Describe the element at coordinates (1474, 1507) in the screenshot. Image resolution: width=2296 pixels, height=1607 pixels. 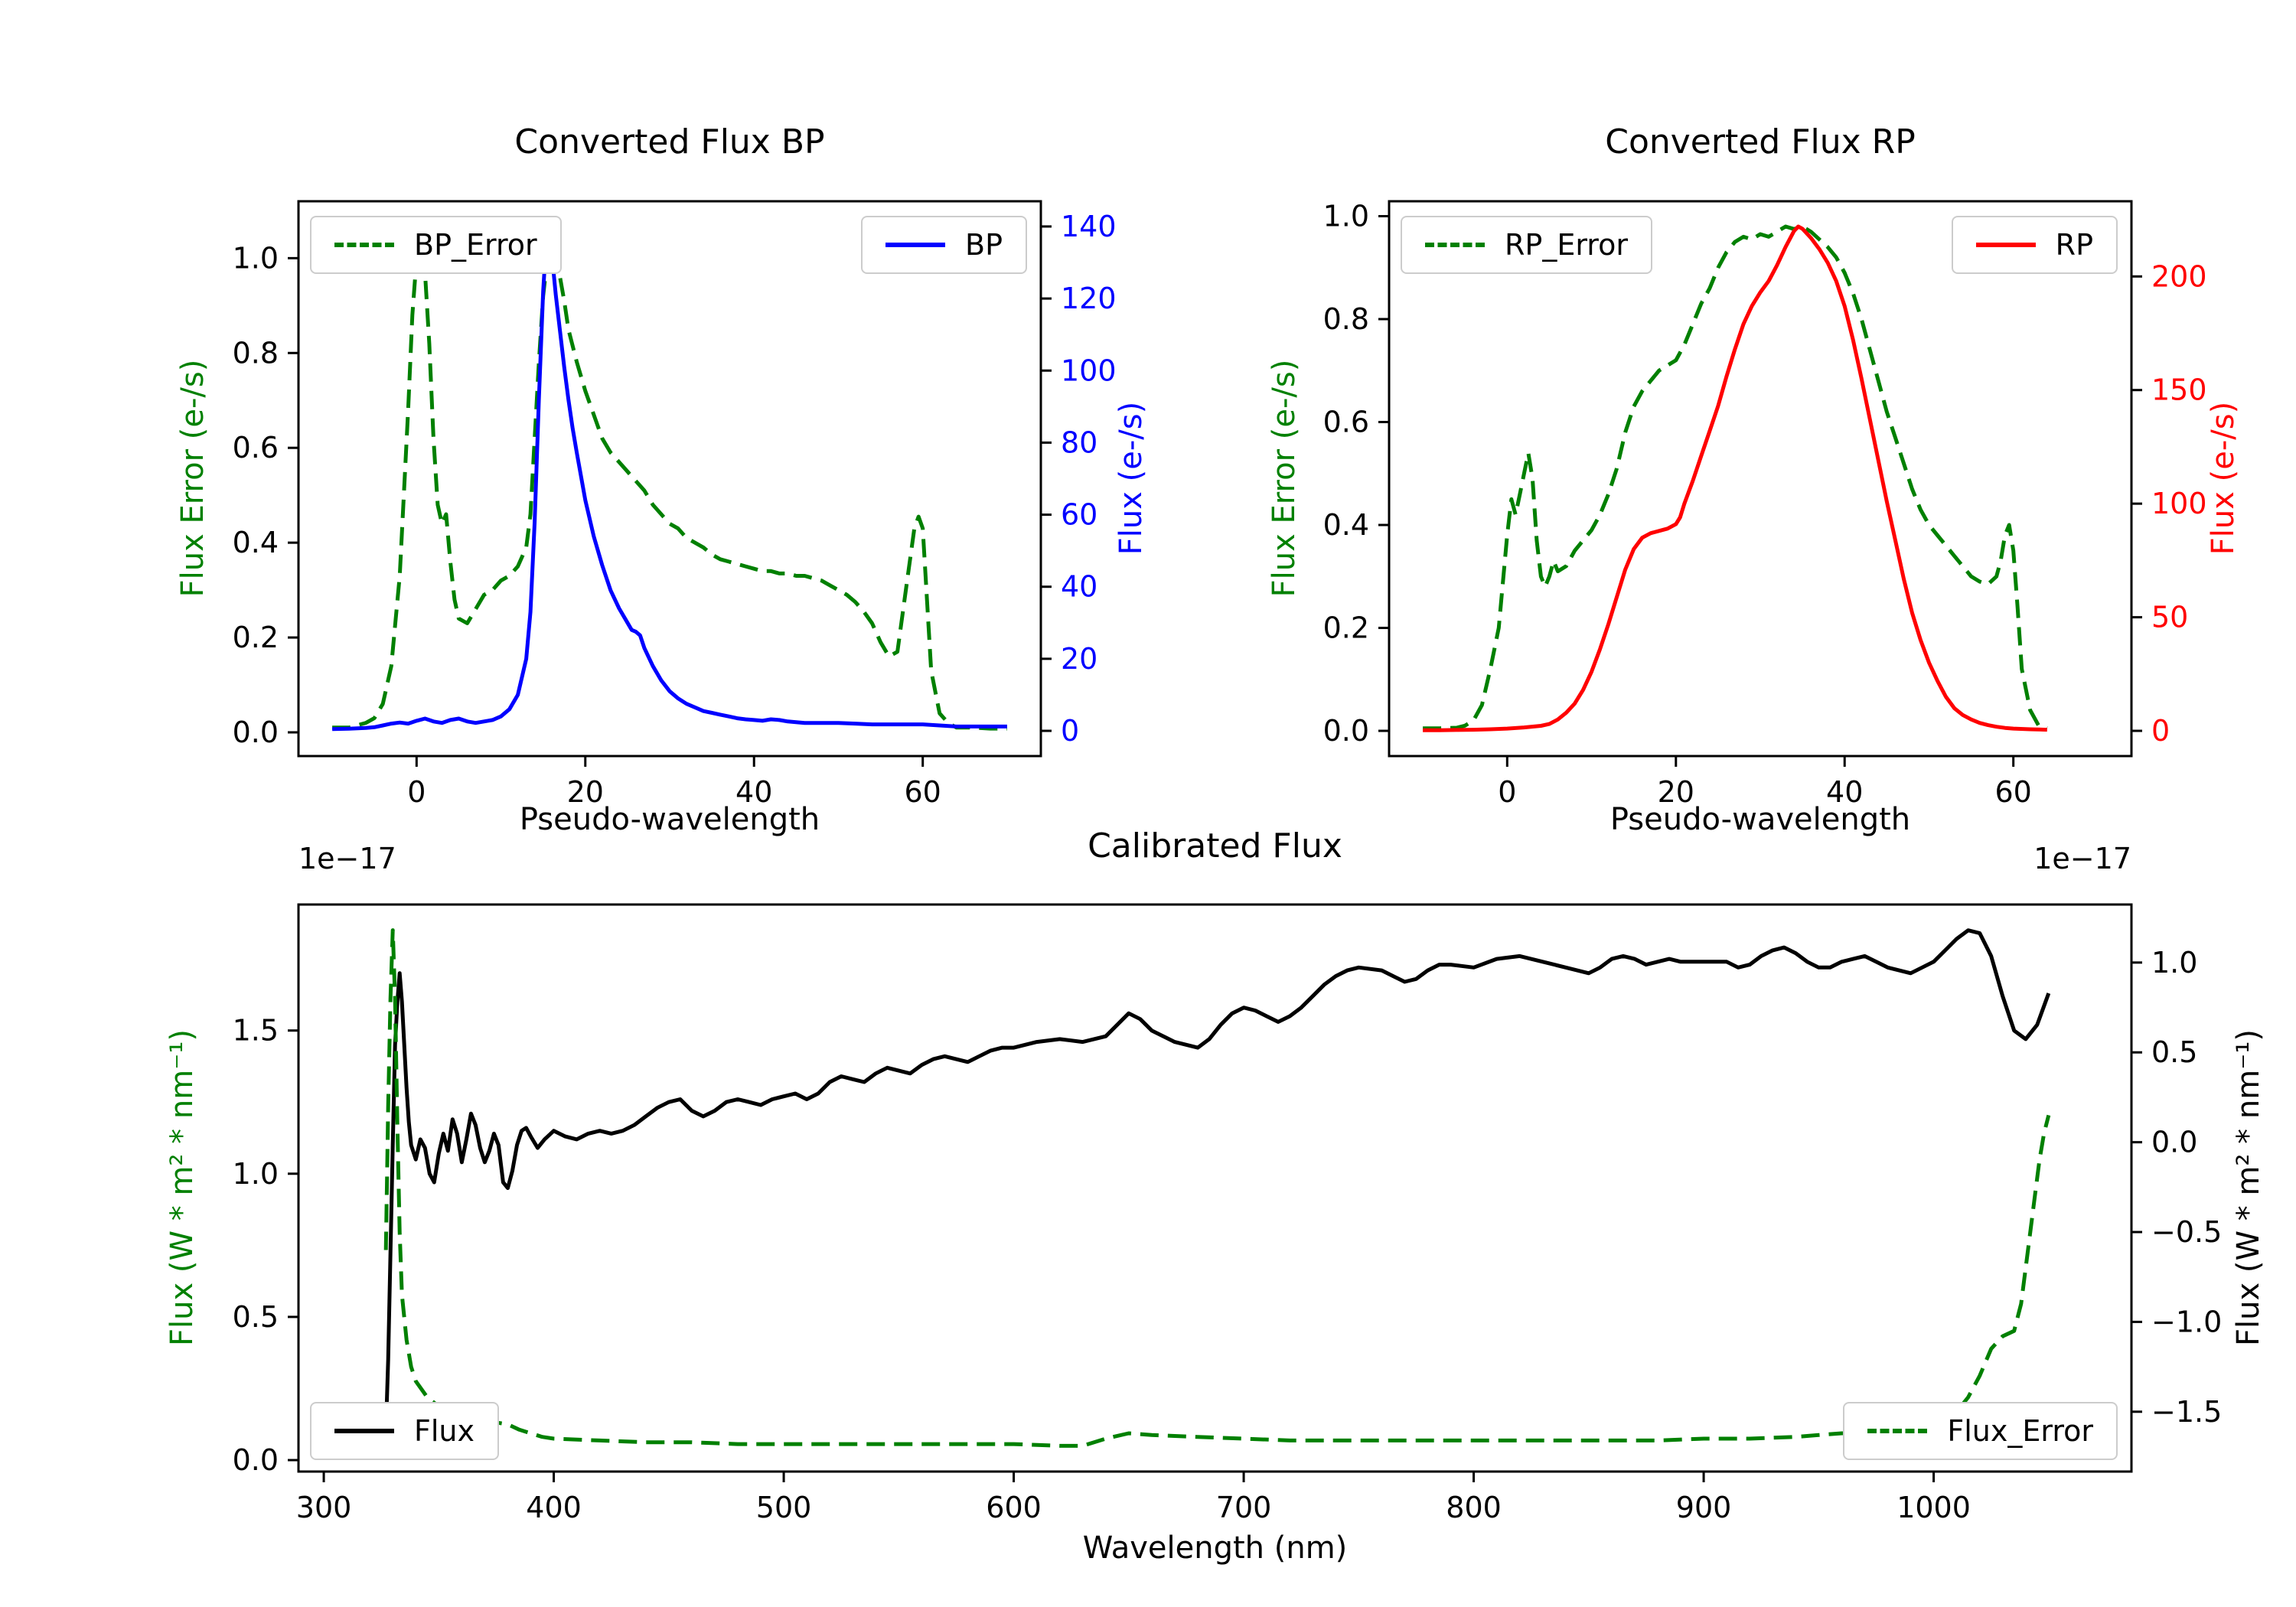
I see `svg-text: 800` at that location.